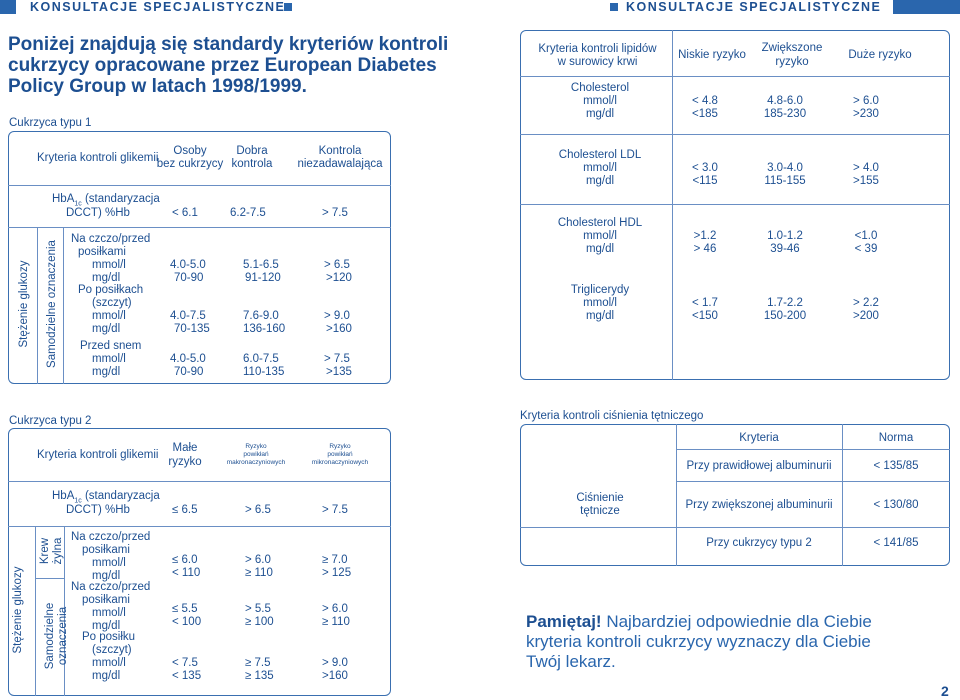 This screenshot has height=700, width=960. Describe the element at coordinates (785, 114) in the screenshot. I see `lipids-row1-g-mid: 185-230` at that location.